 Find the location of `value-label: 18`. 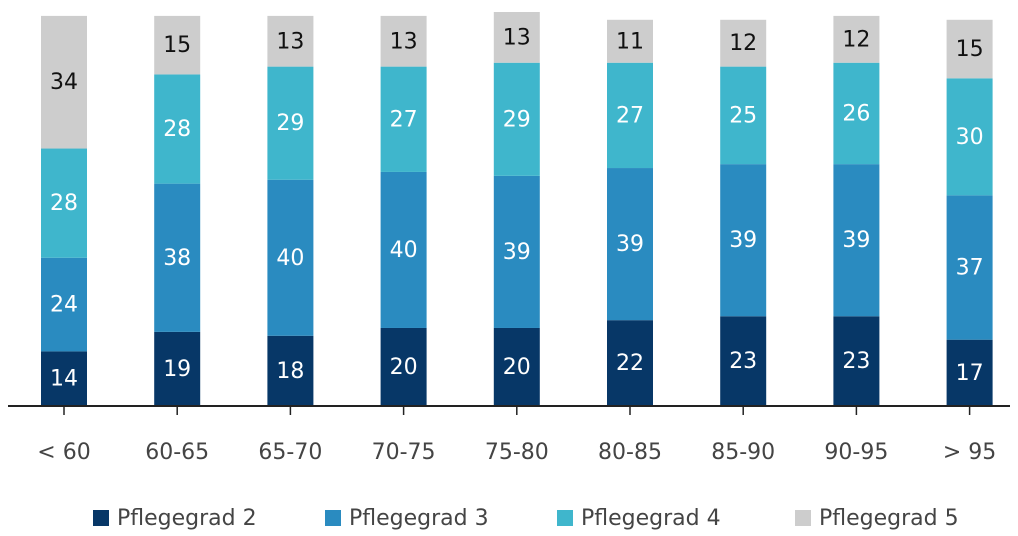

value-label: 18 is located at coordinates (290, 371).